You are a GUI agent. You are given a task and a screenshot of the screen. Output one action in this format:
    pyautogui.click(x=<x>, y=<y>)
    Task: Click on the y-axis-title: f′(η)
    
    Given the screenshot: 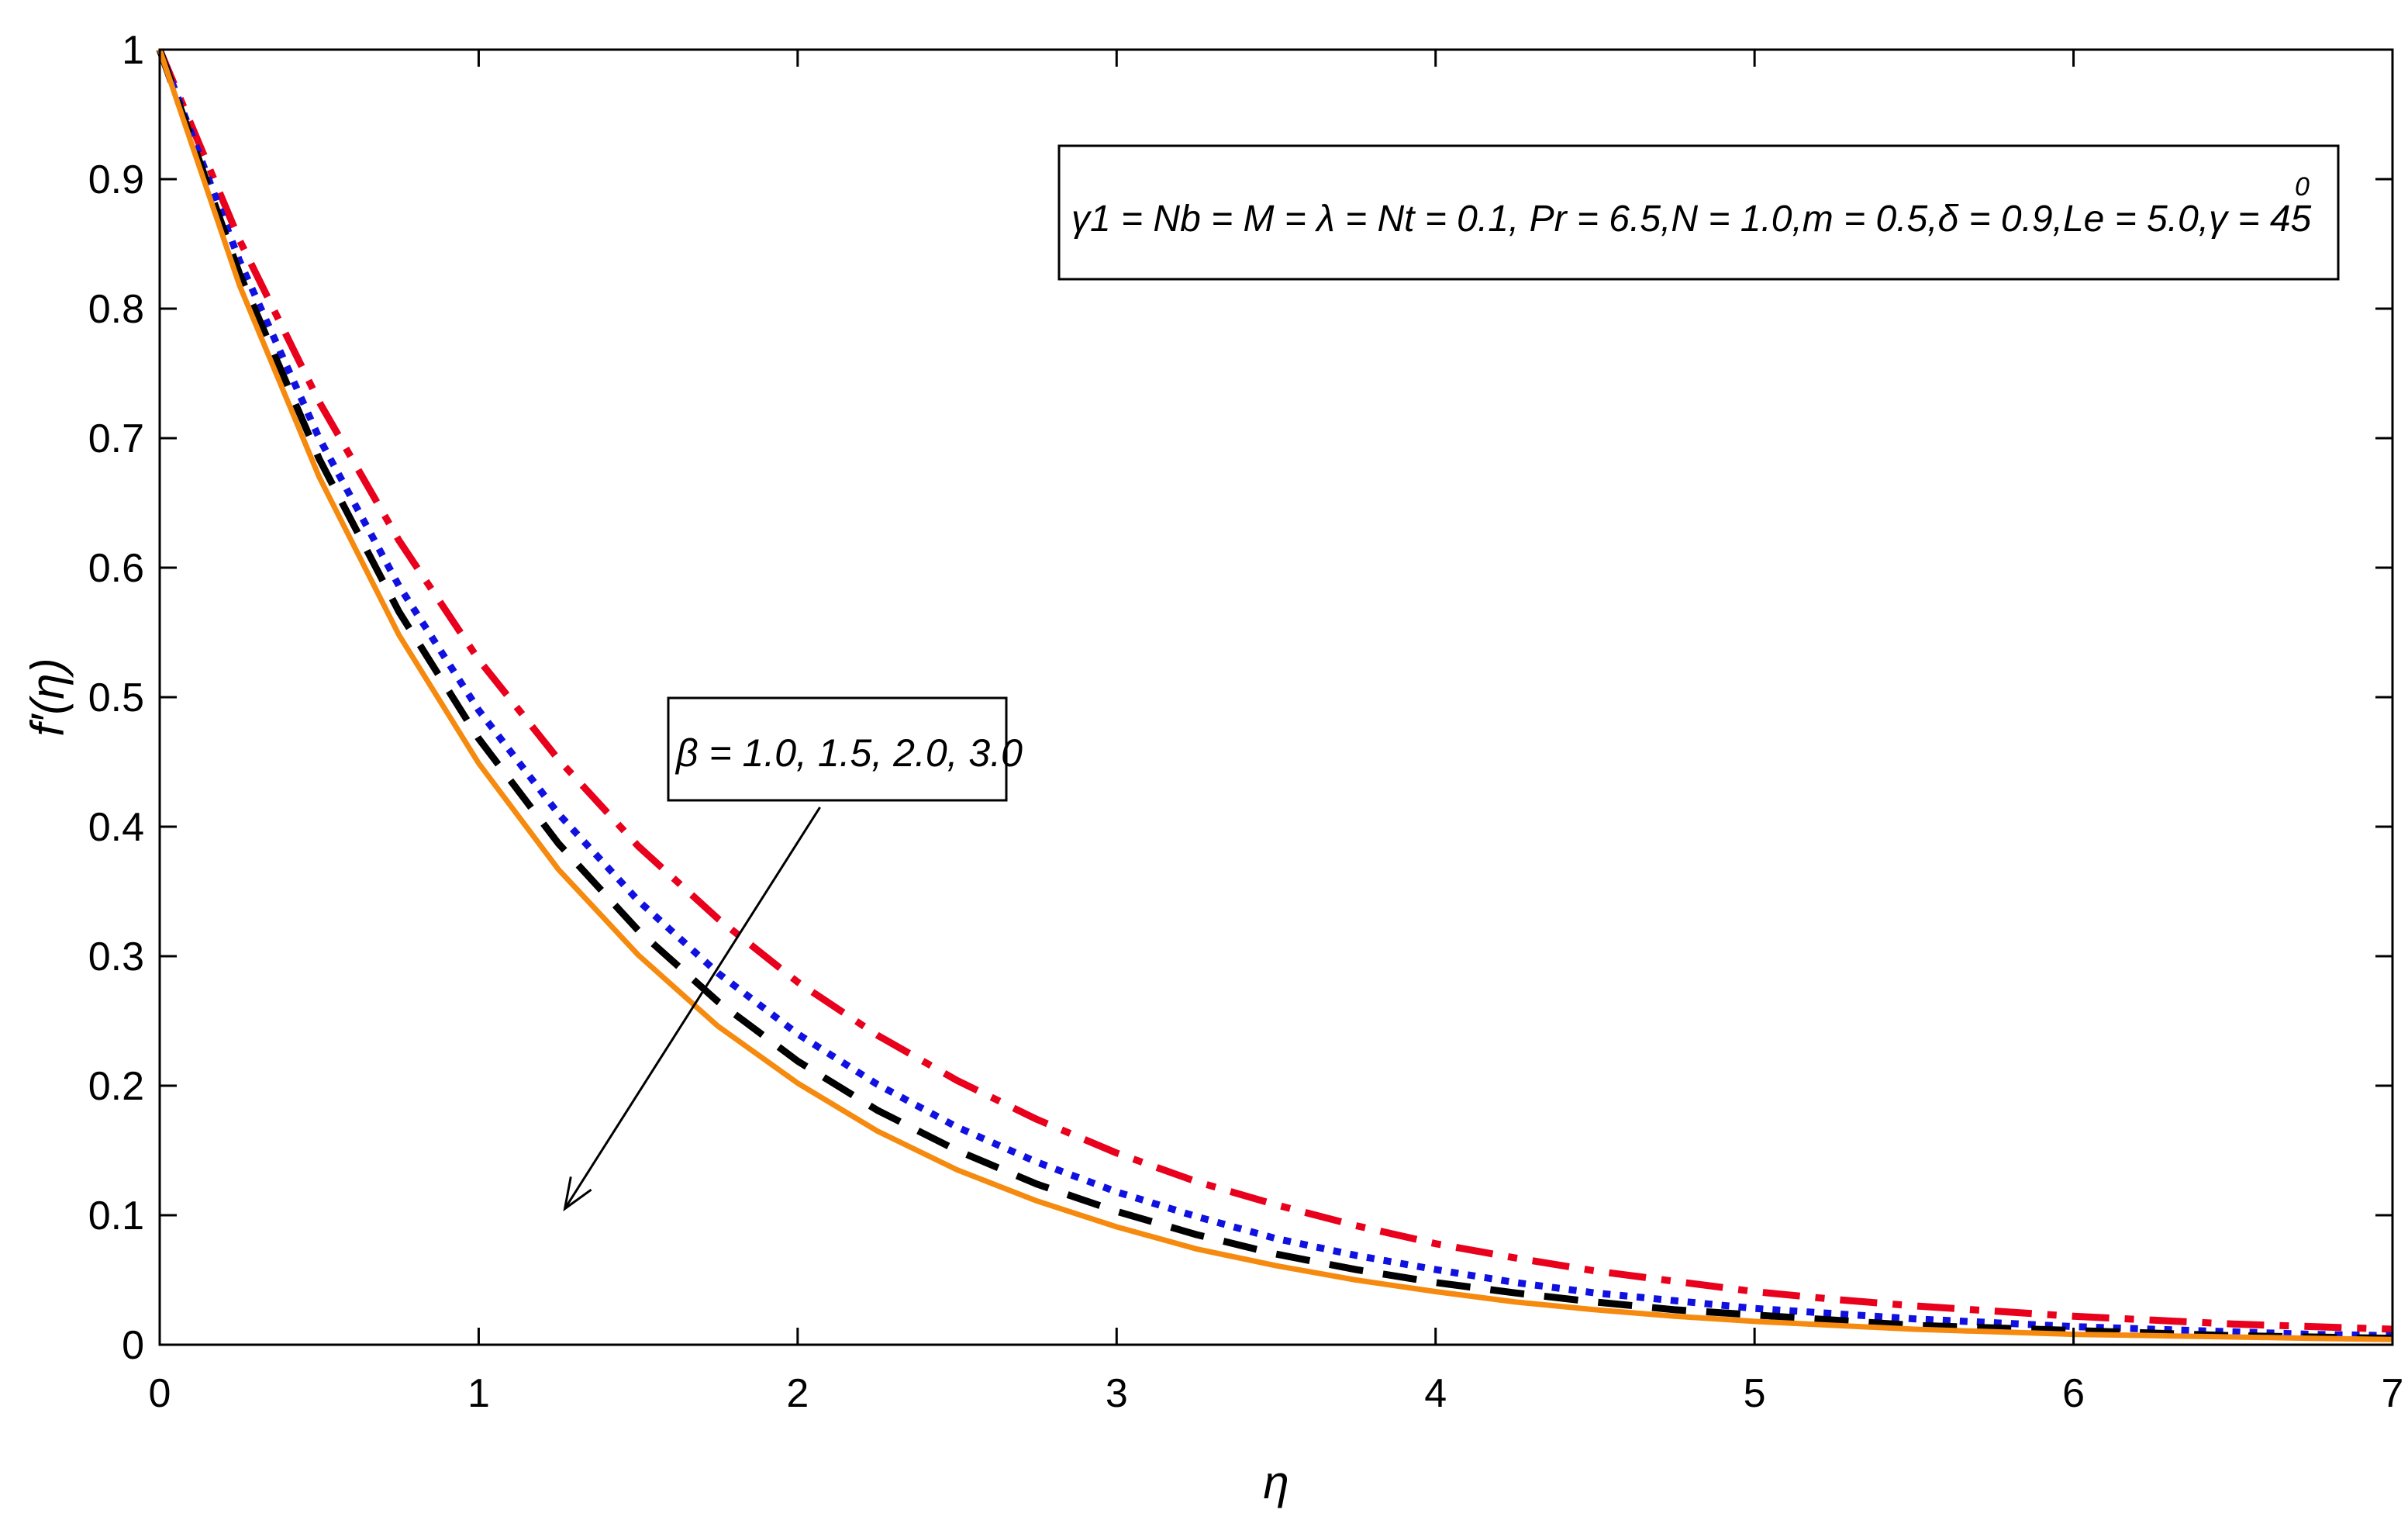 What is the action you would take?
    pyautogui.click(x=48, y=697)
    